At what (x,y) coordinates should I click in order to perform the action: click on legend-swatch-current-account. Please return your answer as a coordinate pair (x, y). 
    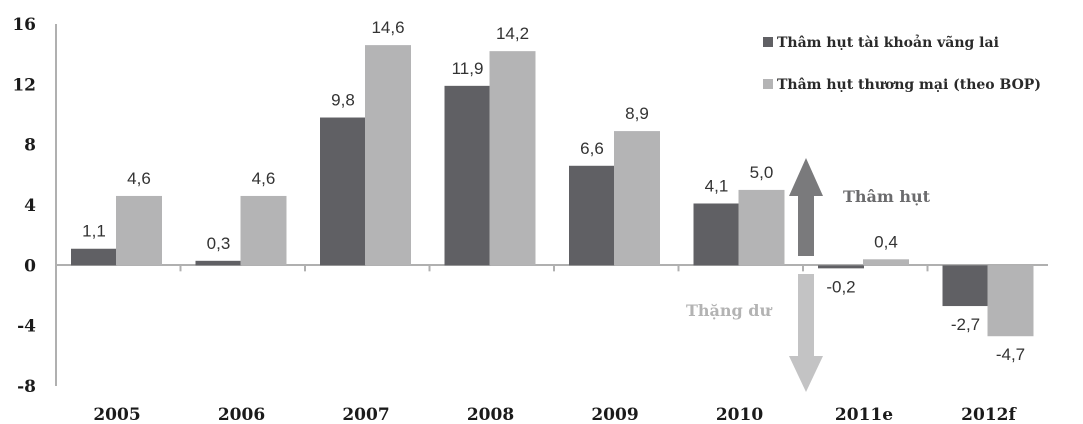
    Looking at the image, I should click on (768, 42).